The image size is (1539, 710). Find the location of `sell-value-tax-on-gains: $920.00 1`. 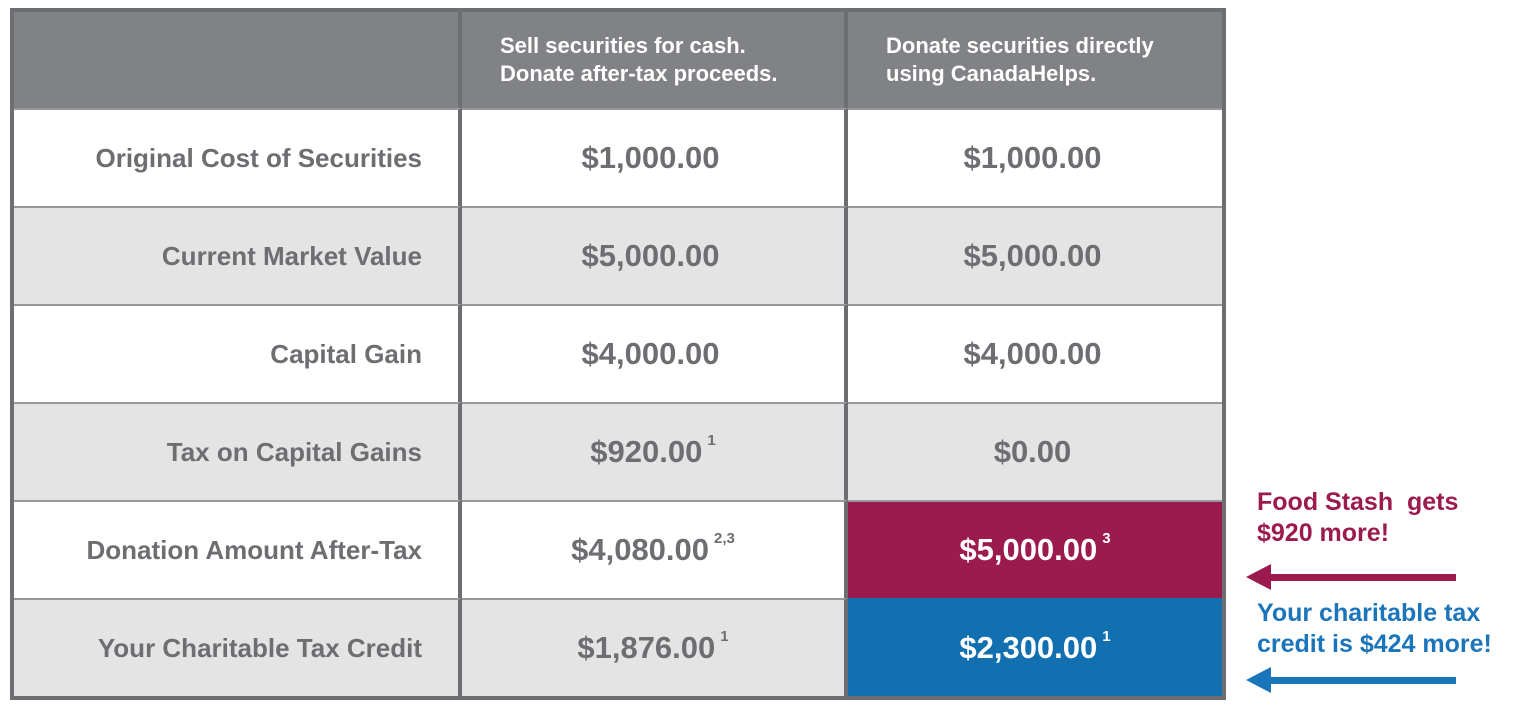

sell-value-tax-on-gains: $920.00 1 is located at coordinates (655, 451).